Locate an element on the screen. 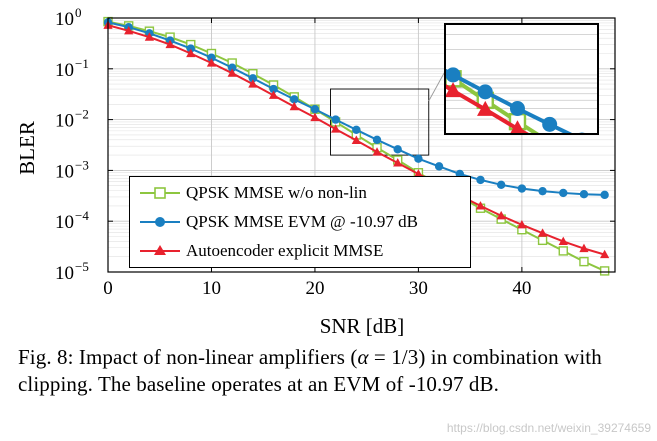 Image resolution: width=657 pixels, height=441 pixels. legend-label-qpsk-evm: QPSK MMSE EVM @ -10.97 dB is located at coordinates (302, 221).